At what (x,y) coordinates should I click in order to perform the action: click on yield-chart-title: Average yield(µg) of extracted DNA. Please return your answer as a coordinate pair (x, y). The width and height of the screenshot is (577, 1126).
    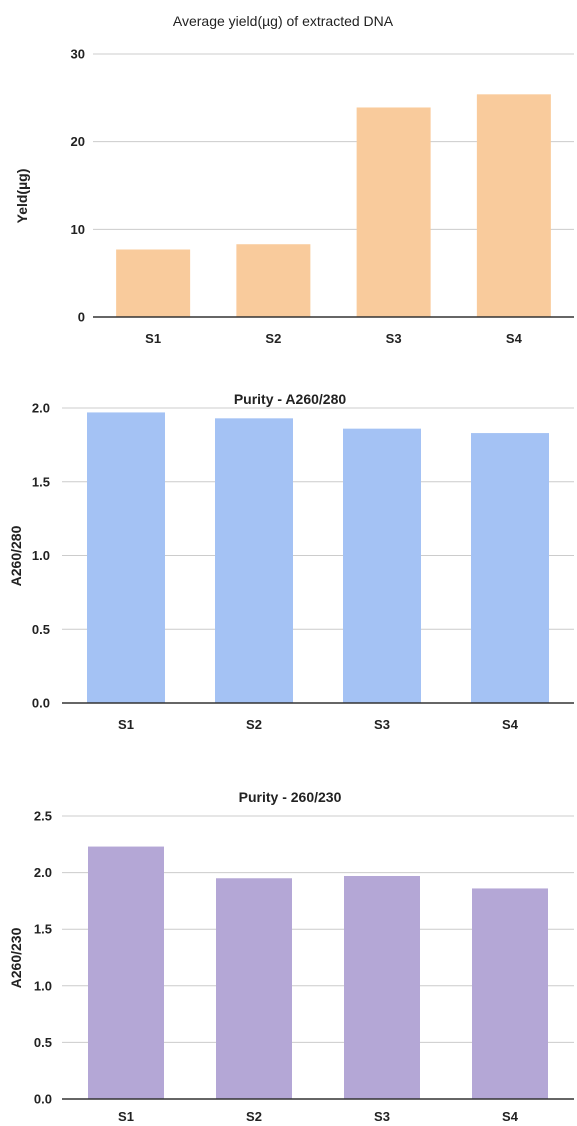
    Looking at the image, I should click on (283, 21).